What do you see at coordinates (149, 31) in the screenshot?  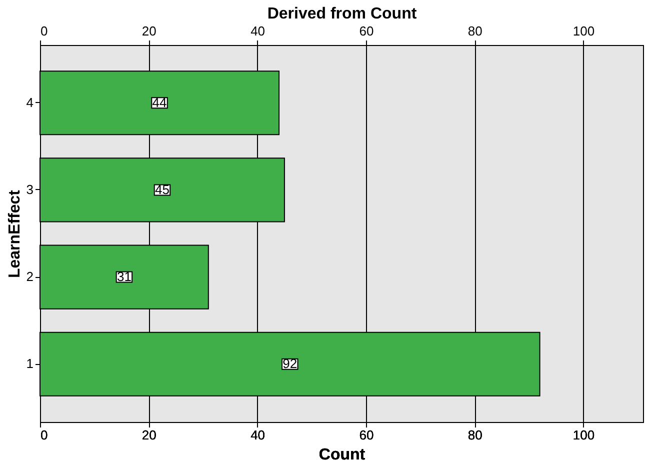 I see `x2-tick-label: 20` at bounding box center [149, 31].